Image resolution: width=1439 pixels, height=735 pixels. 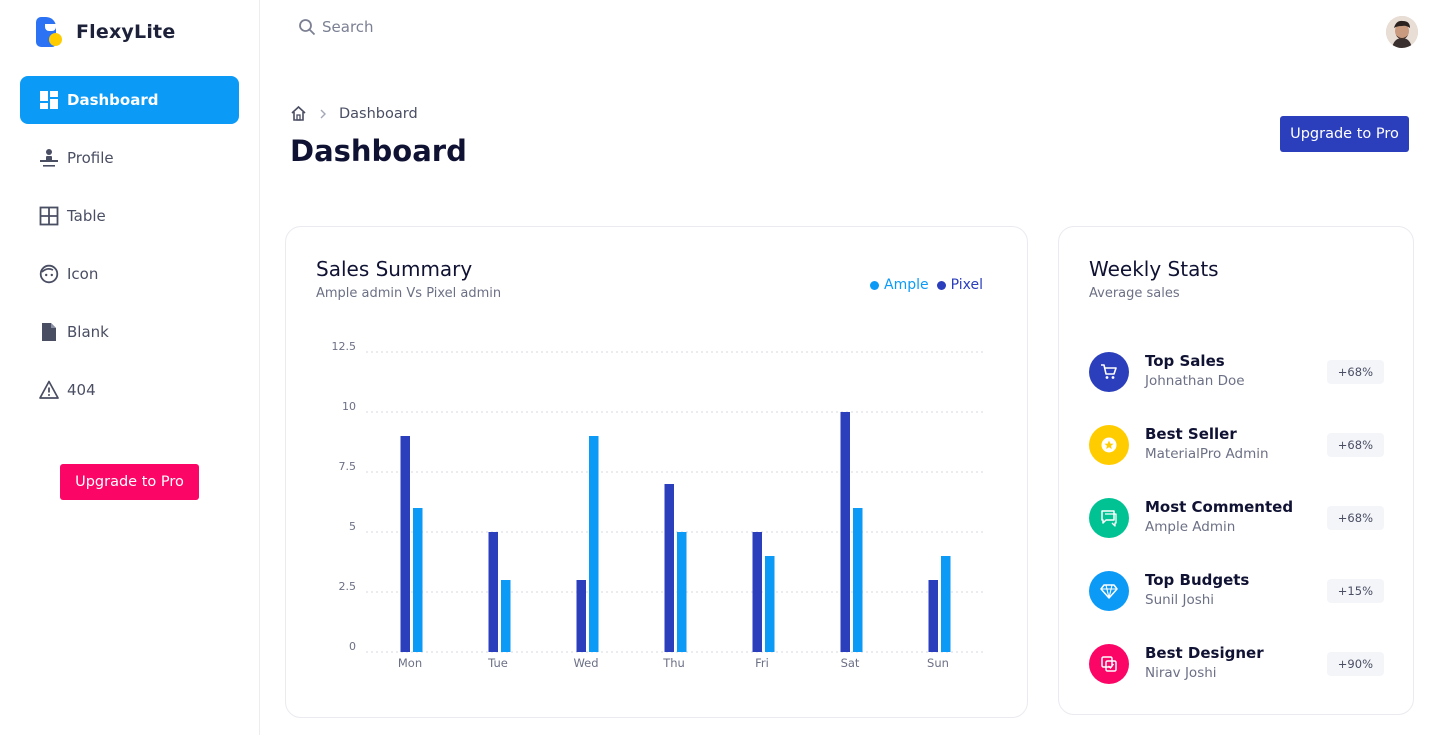 I want to click on stat-row-most-commented: Most Commented Ample Admin +68%, so click(x=1236, y=520).